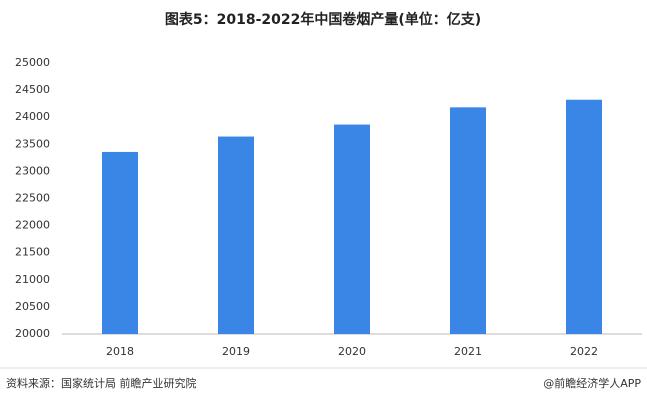  I want to click on y-tick-label: 22500, so click(32, 198).